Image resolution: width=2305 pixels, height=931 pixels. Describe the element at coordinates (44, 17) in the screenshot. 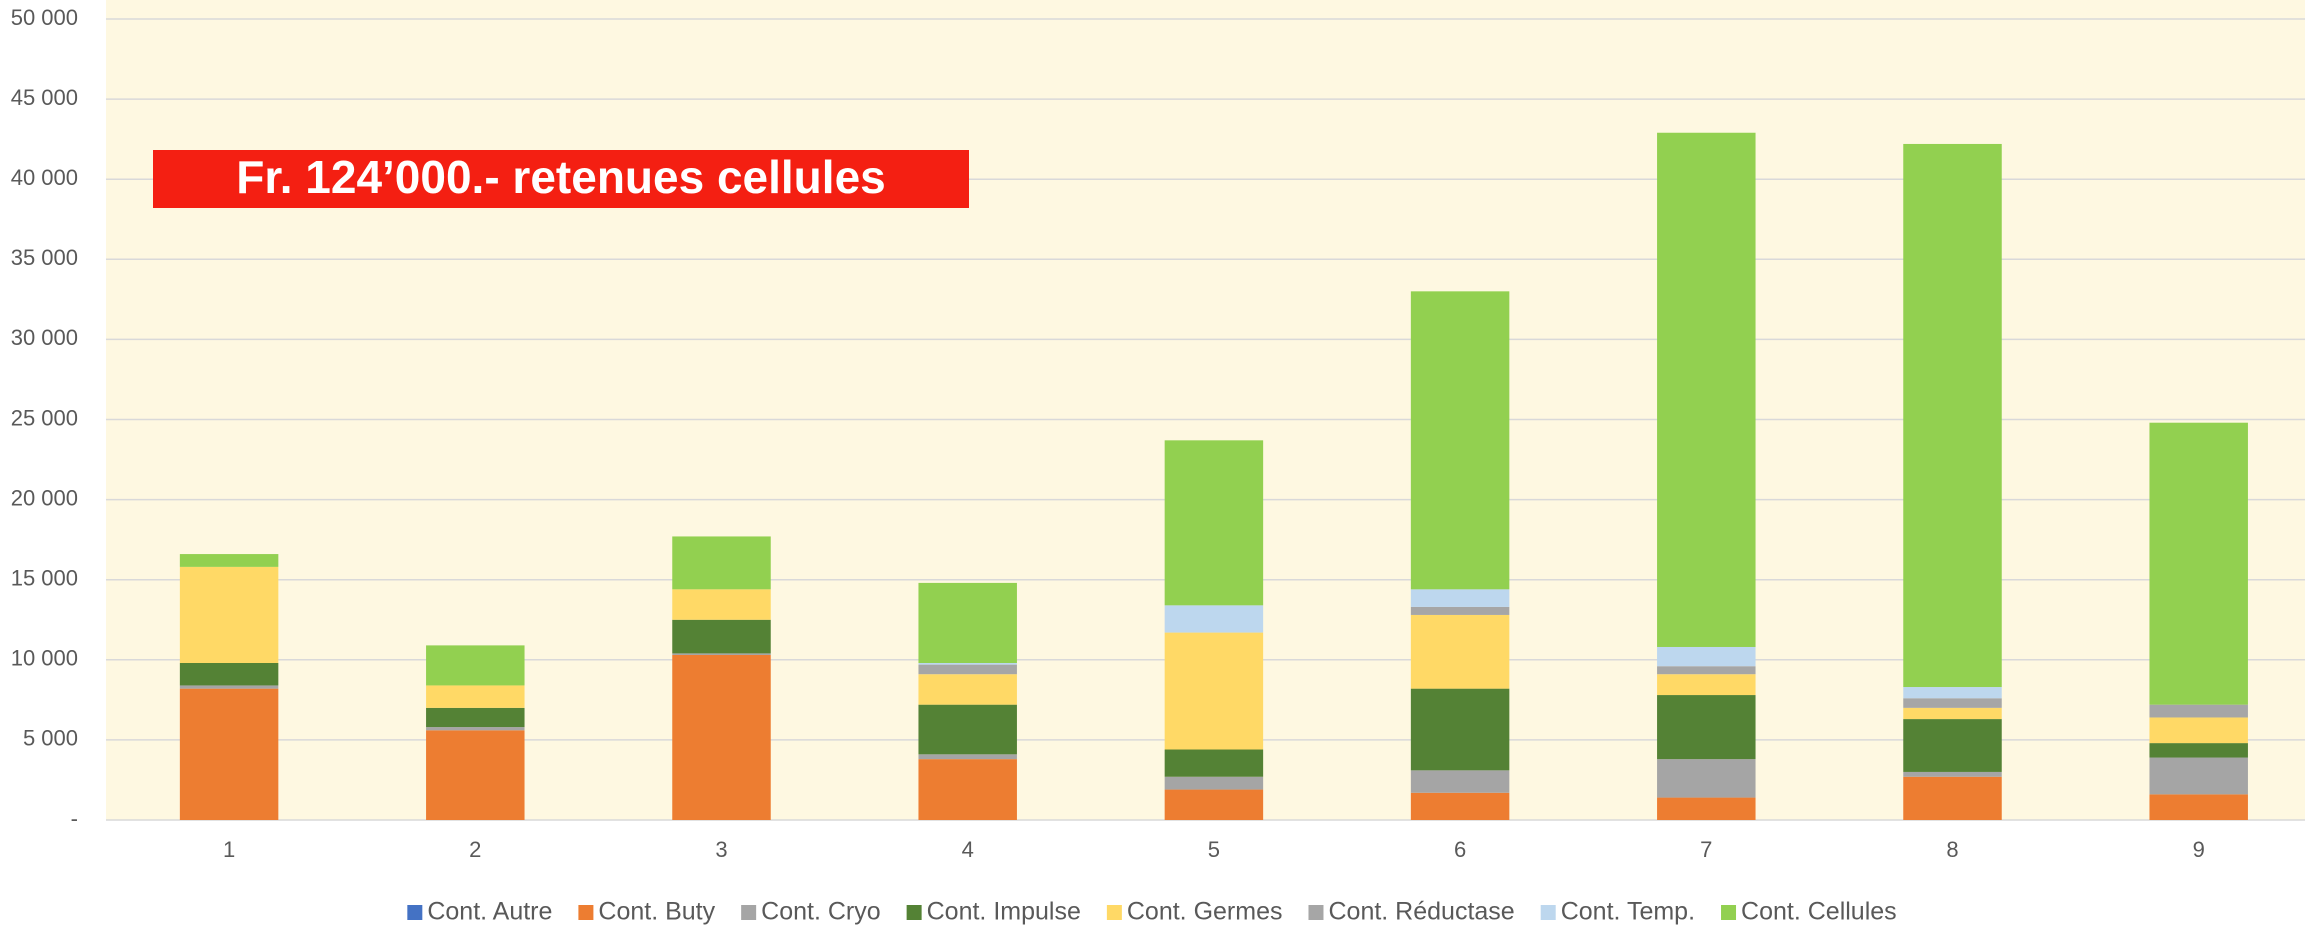

I see `y-tick-label: 50 000` at that location.